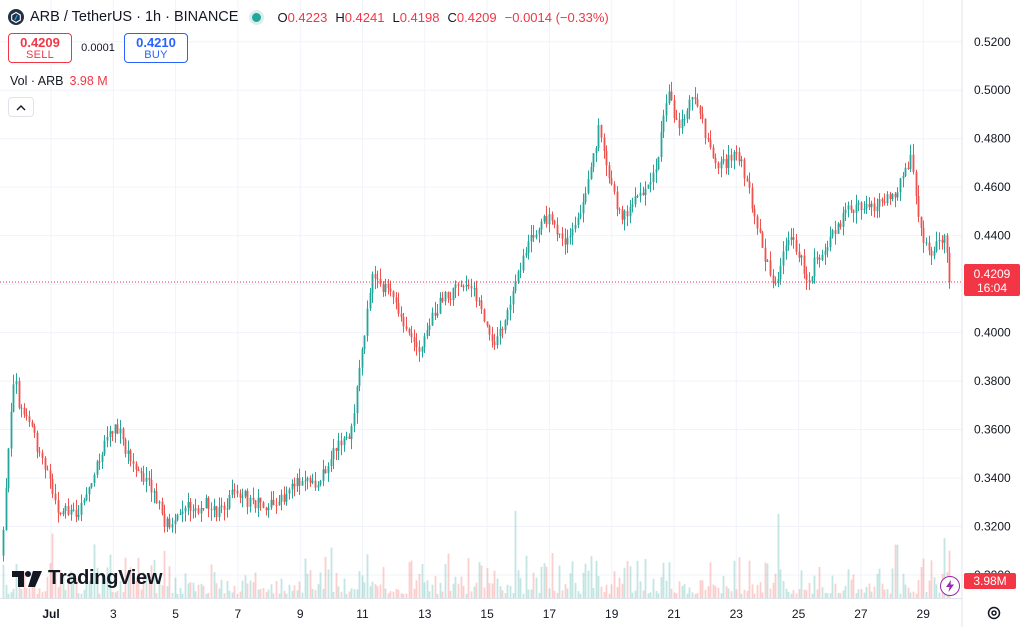 Image resolution: width=1024 pixels, height=627 pixels. I want to click on sell-button: 0.4209 SELL, so click(40, 48).